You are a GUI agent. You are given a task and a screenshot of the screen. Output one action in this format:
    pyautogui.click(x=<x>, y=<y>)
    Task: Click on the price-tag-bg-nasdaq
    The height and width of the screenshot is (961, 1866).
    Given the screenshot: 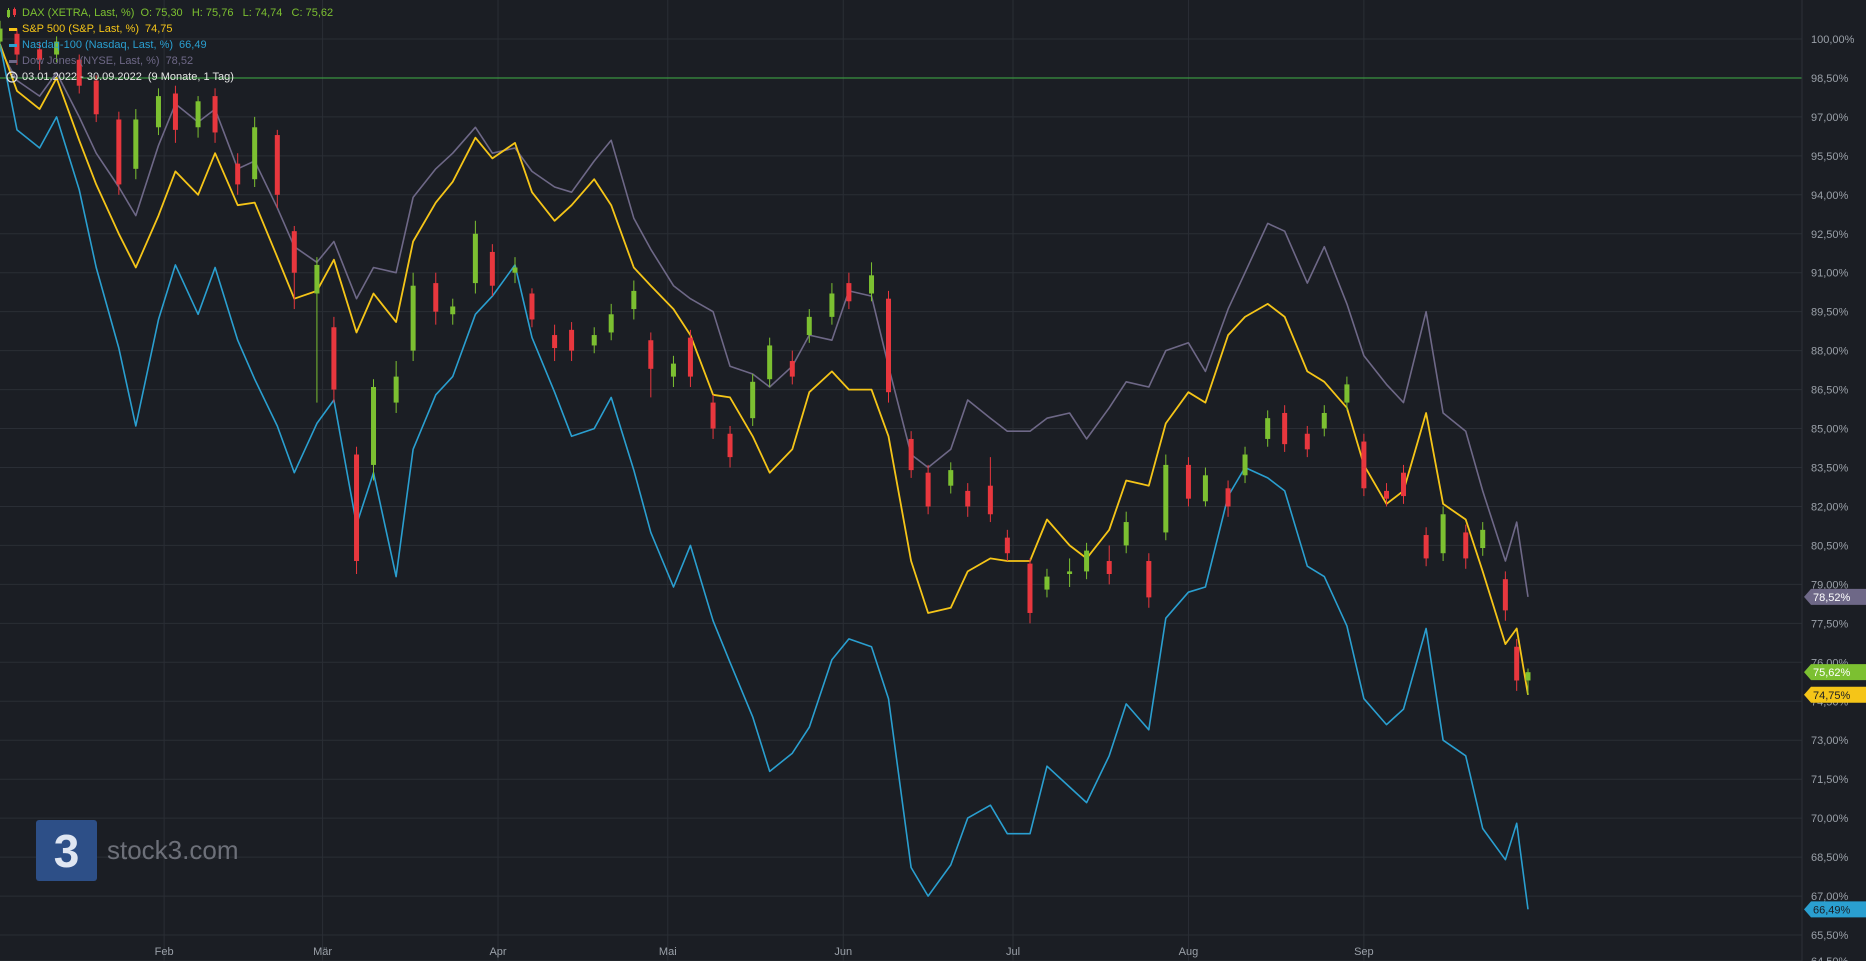 What is the action you would take?
    pyautogui.click(x=1835, y=909)
    